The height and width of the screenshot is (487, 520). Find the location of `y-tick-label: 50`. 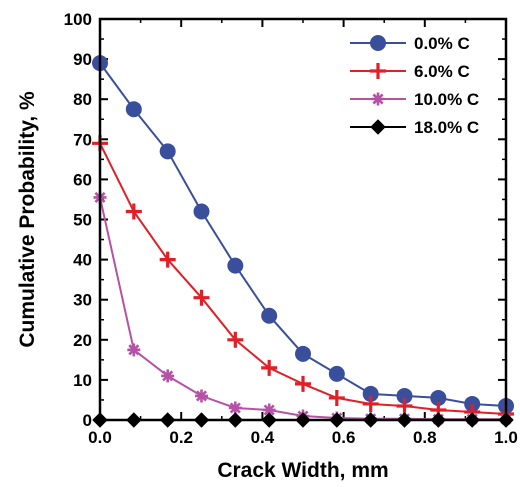

y-tick-label: 50 is located at coordinates (82, 220).